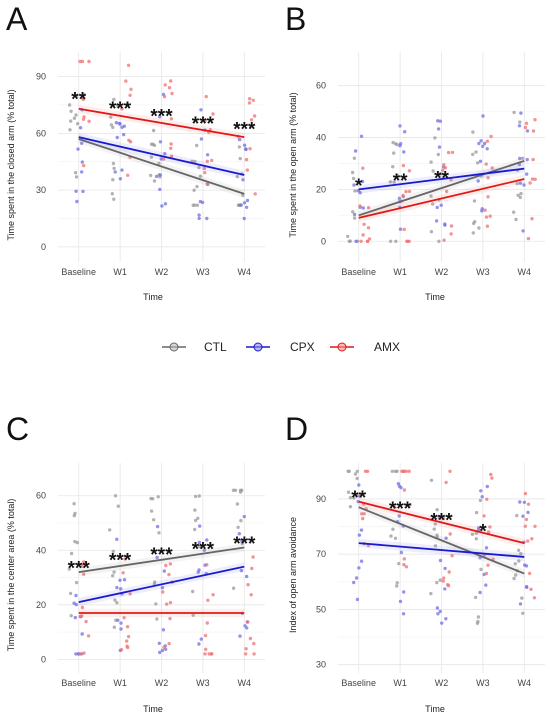 The width and height of the screenshot is (550, 716). What do you see at coordinates (78, 683) in the screenshot?
I see `x-tick-label: Baseline` at bounding box center [78, 683].